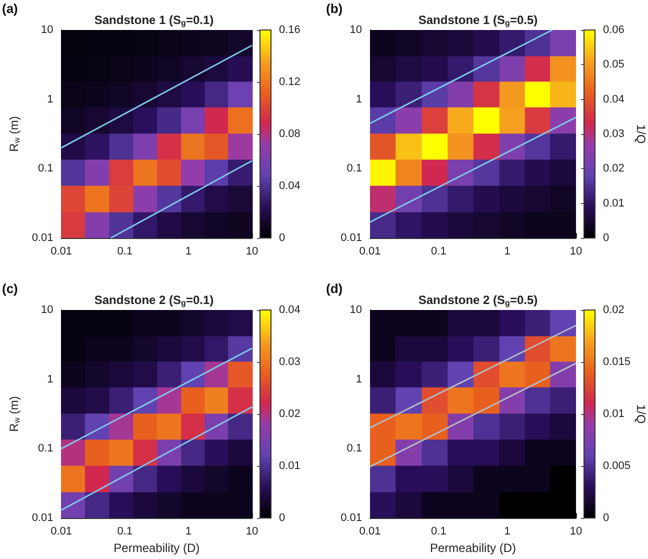 This screenshot has width=648, height=559. Describe the element at coordinates (289, 134) in the screenshot. I see `color-bar-label: 0.08` at that location.